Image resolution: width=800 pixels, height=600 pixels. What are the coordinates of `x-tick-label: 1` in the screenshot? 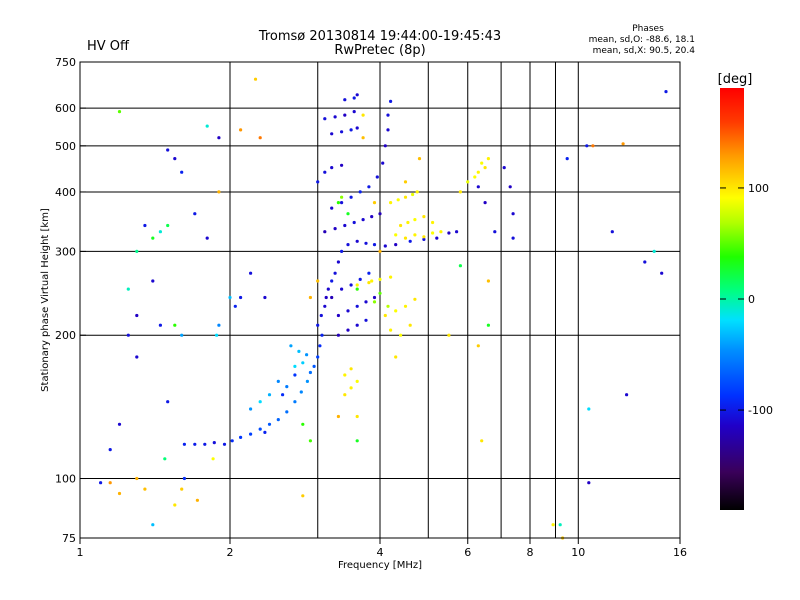 It's located at (80, 552).